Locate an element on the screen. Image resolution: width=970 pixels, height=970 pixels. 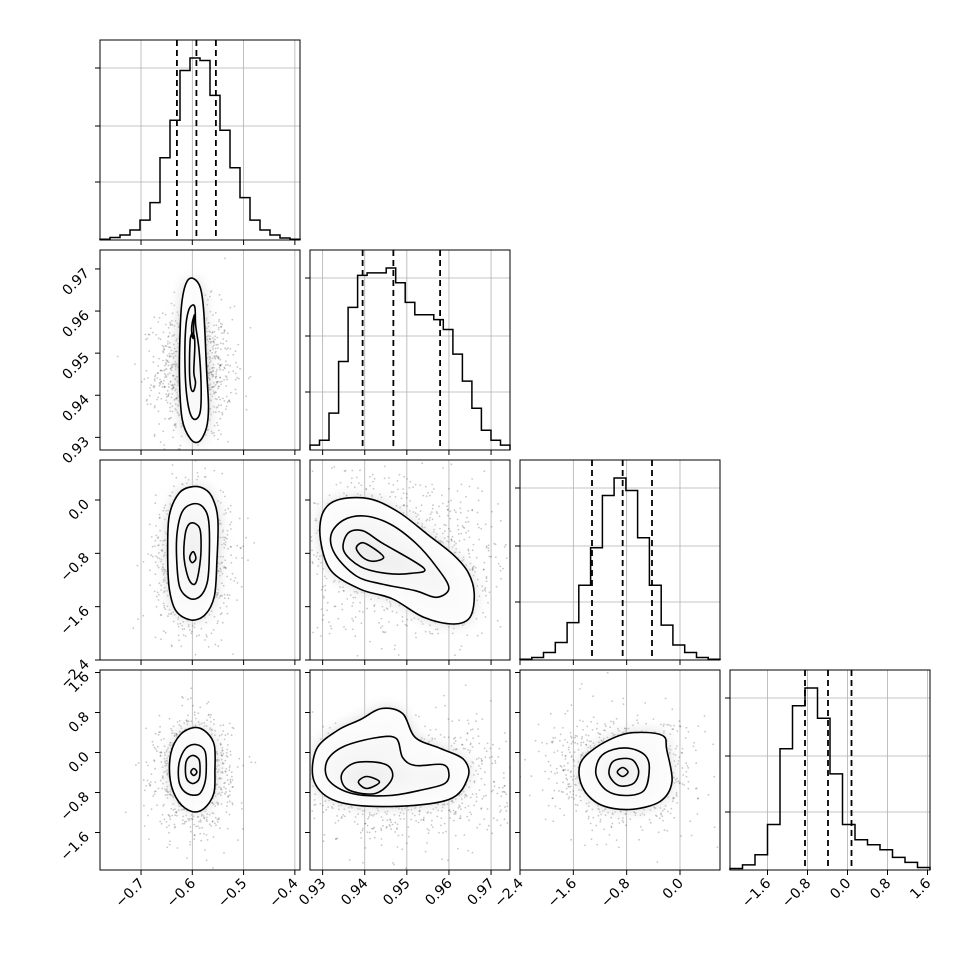
x-tick-label: 0.93 is located at coordinates (312, 892).